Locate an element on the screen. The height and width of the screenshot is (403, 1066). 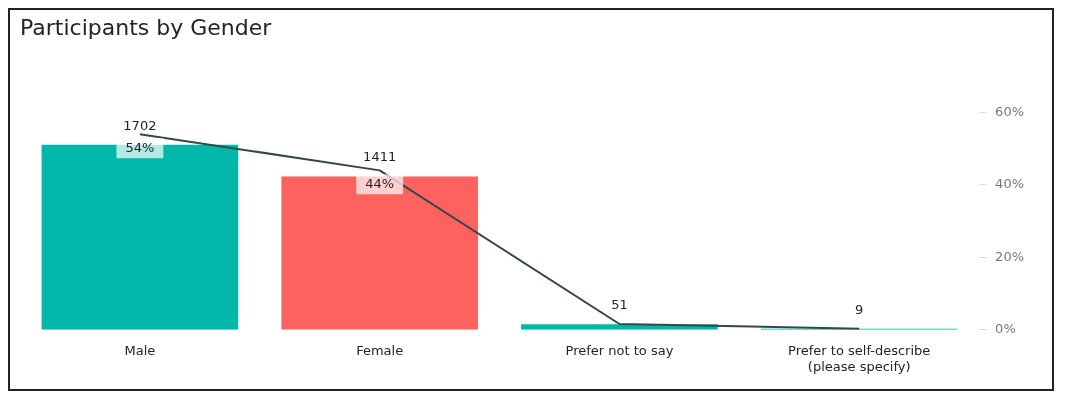
x-tick-label: Prefer to self-describe (please specify) is located at coordinates (859, 358).